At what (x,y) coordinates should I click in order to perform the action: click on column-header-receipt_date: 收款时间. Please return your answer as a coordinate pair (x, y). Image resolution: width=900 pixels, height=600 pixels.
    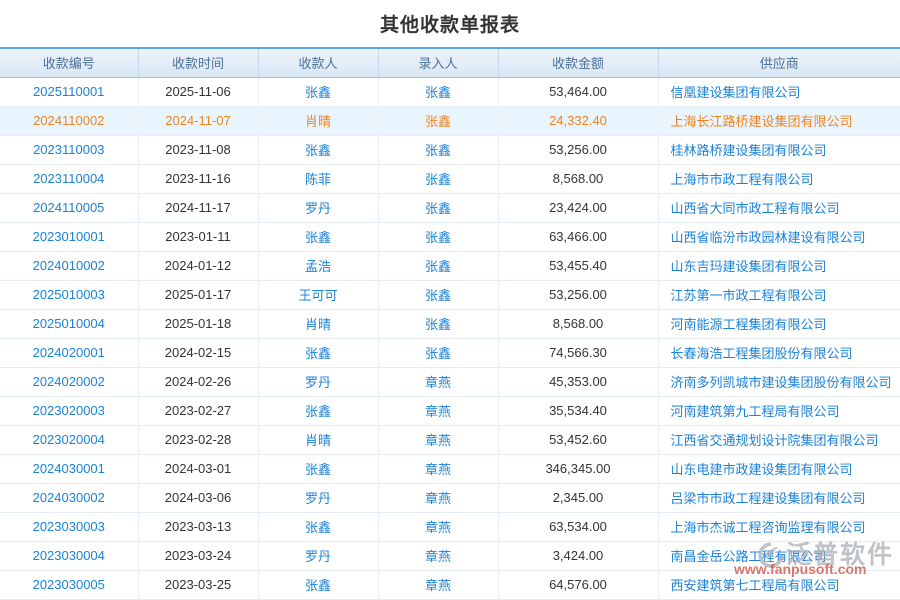
    Looking at the image, I should click on (197, 62).